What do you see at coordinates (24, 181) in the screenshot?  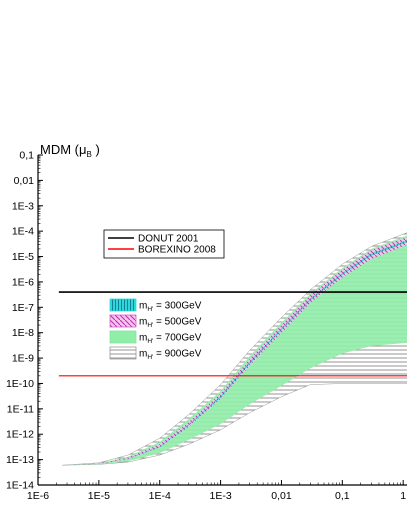 I see `y-tick-label: 0,01` at bounding box center [24, 181].